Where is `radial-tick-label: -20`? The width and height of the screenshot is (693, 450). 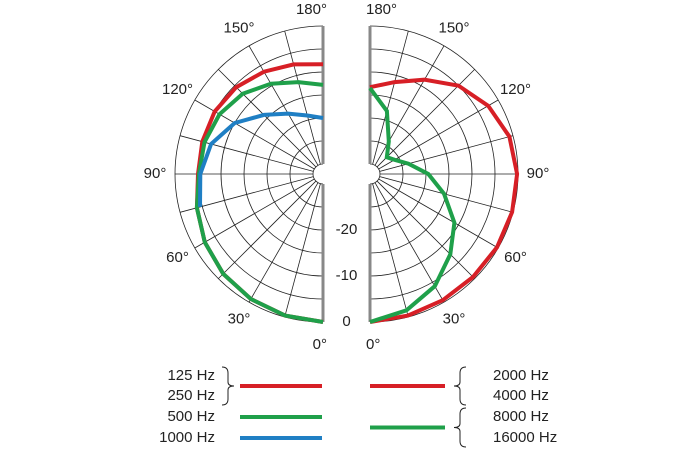
radial-tick-label: -20 is located at coordinates (347, 229).